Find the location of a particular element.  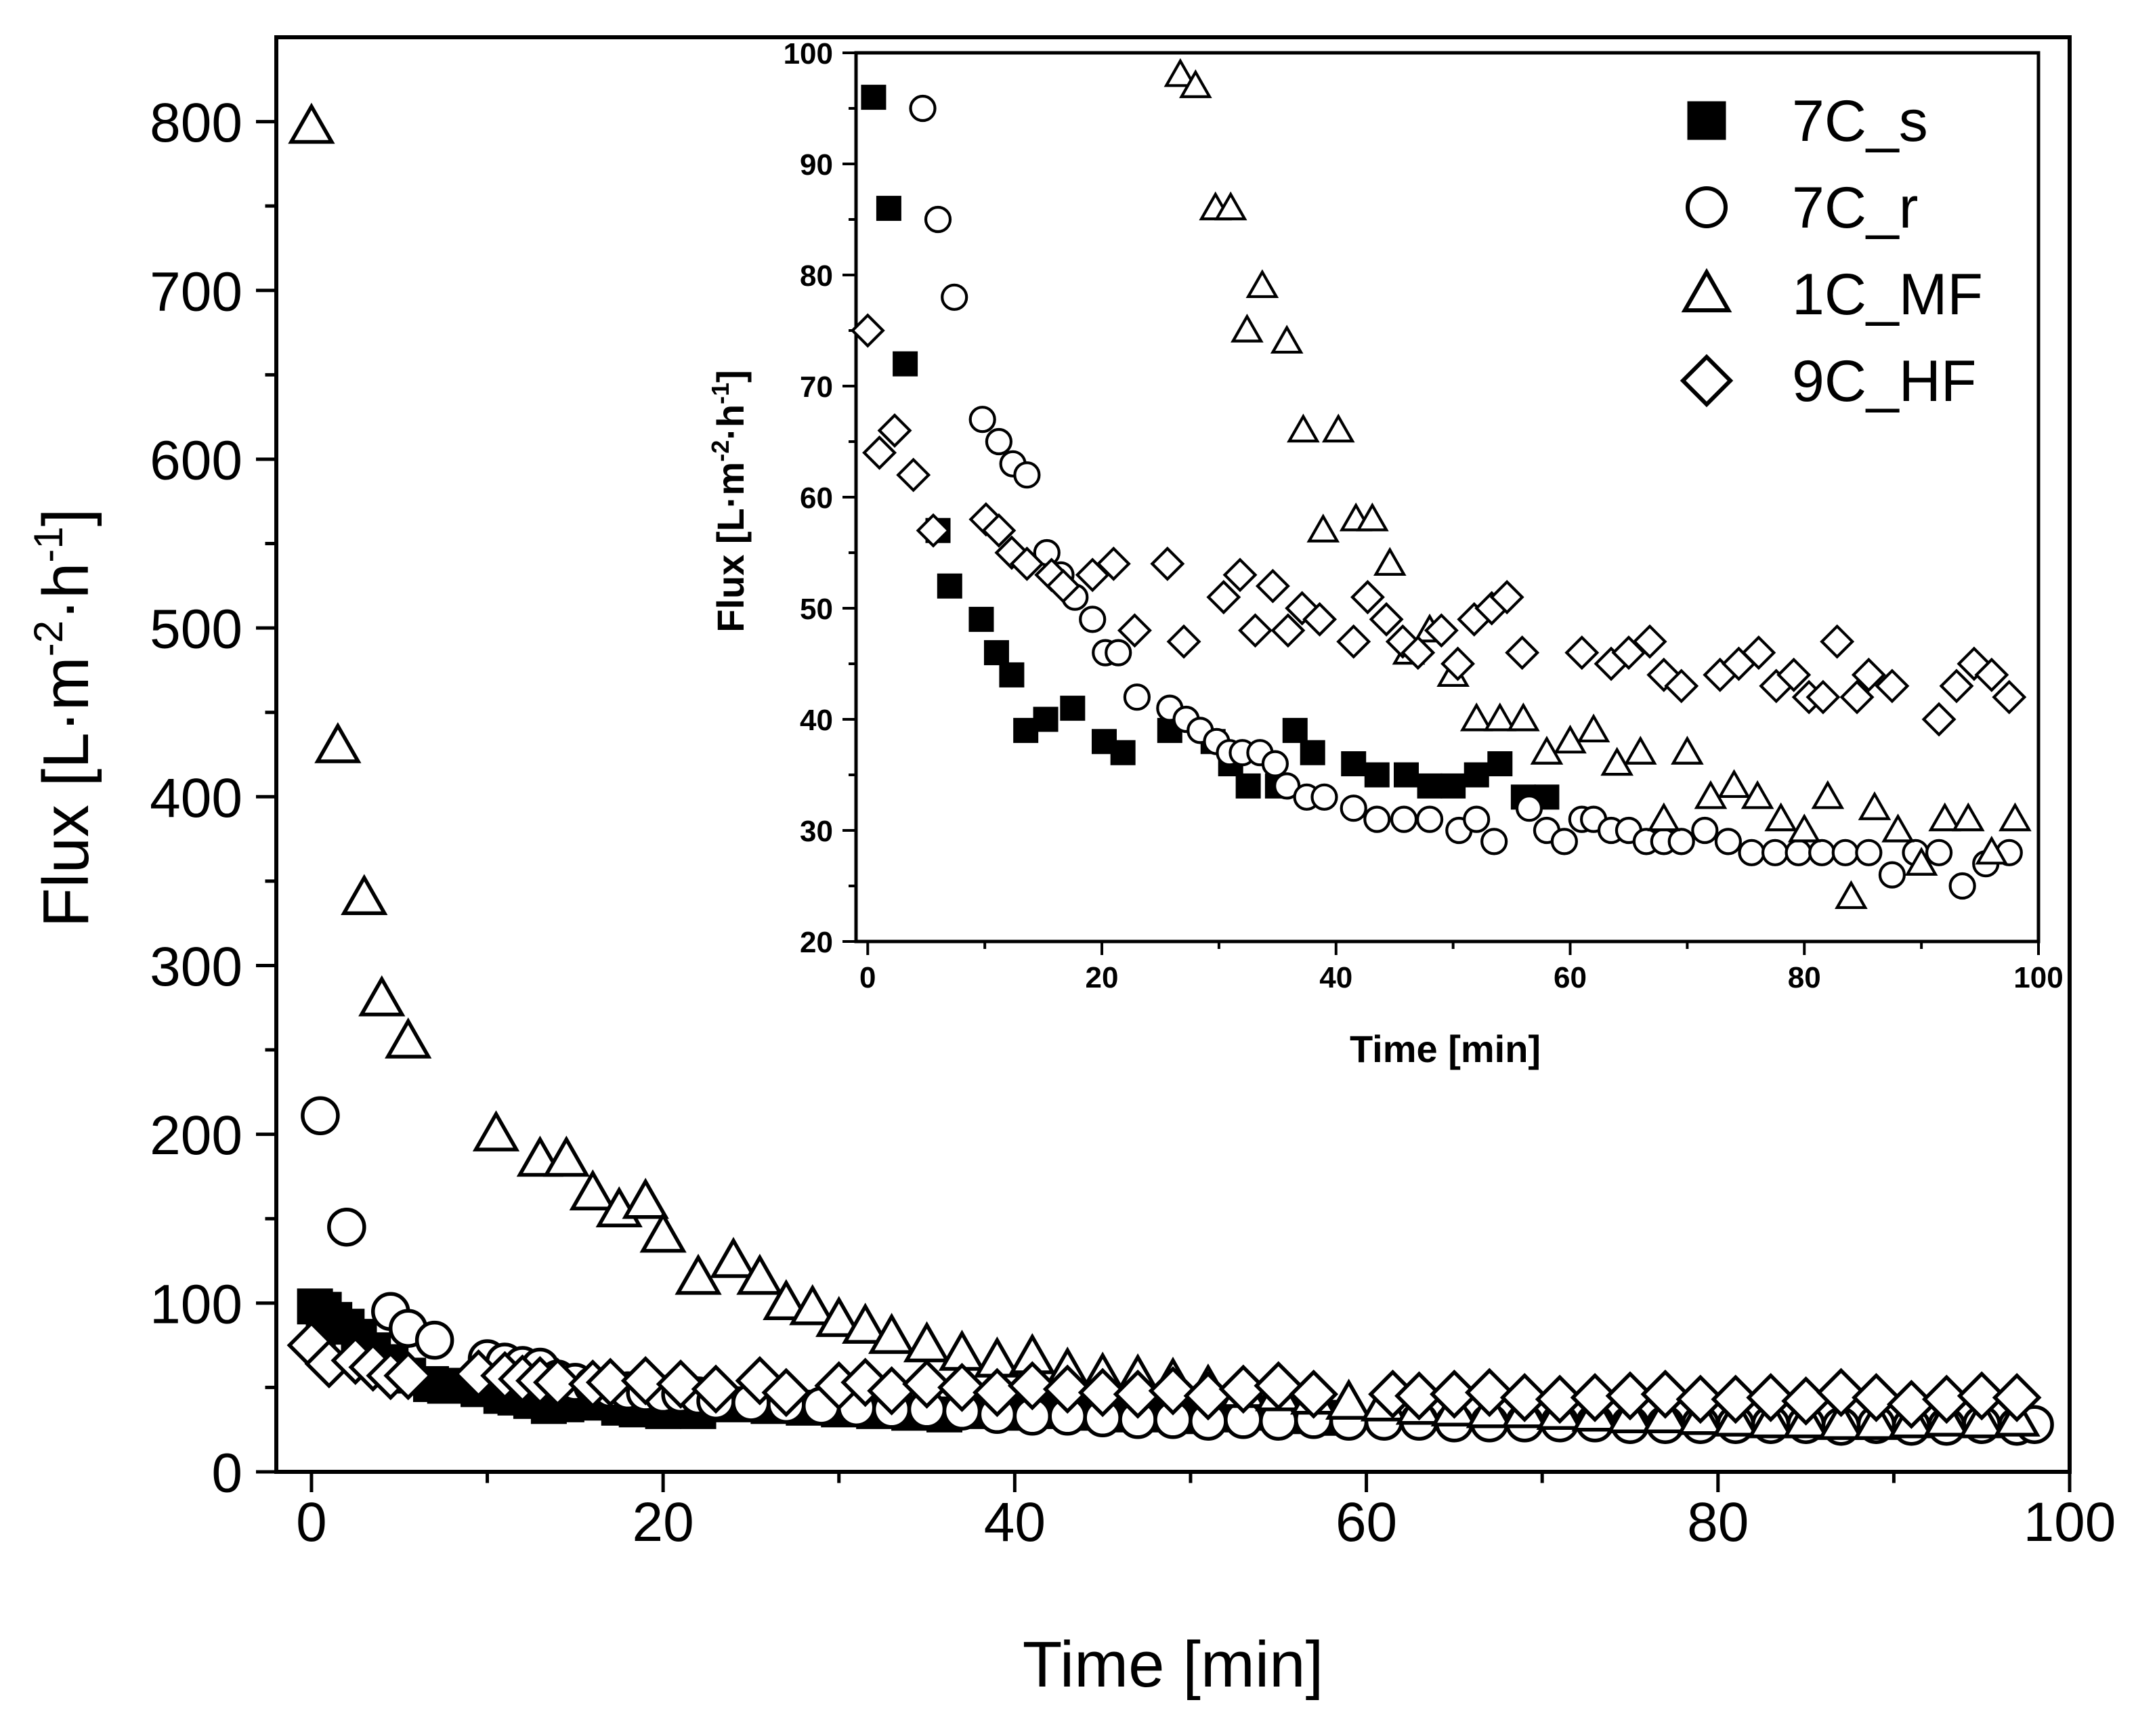

inset-x-tick-label: 80 is located at coordinates (1805, 977).